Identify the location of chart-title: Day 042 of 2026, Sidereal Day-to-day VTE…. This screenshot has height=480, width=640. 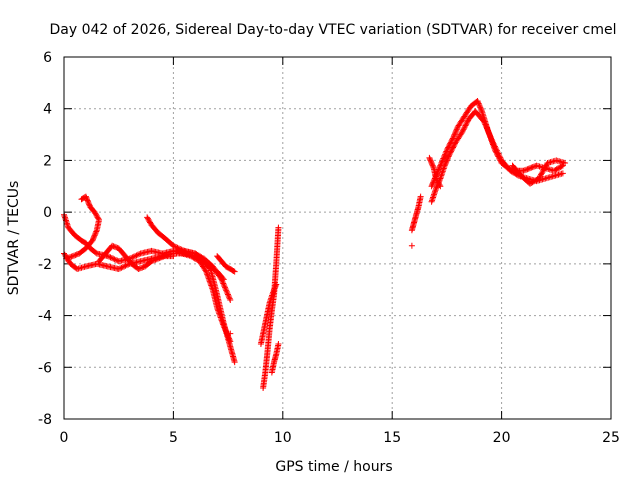
(332, 30).